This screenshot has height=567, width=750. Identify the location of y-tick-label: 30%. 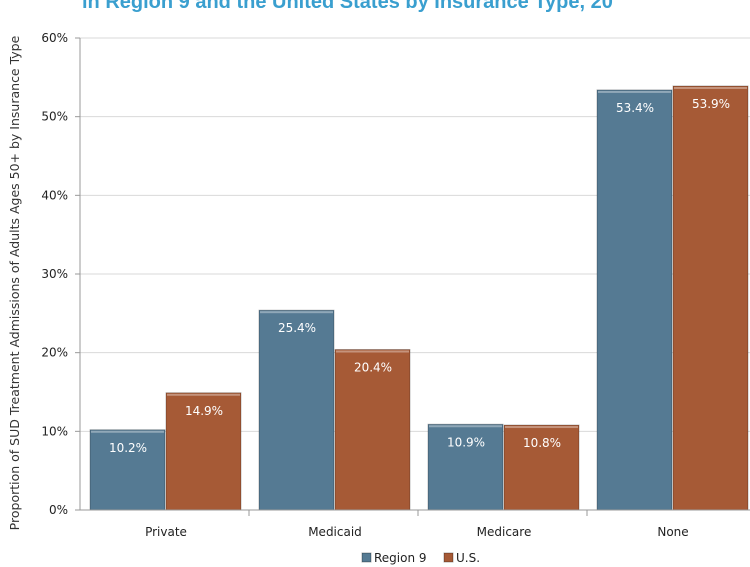
(54, 274).